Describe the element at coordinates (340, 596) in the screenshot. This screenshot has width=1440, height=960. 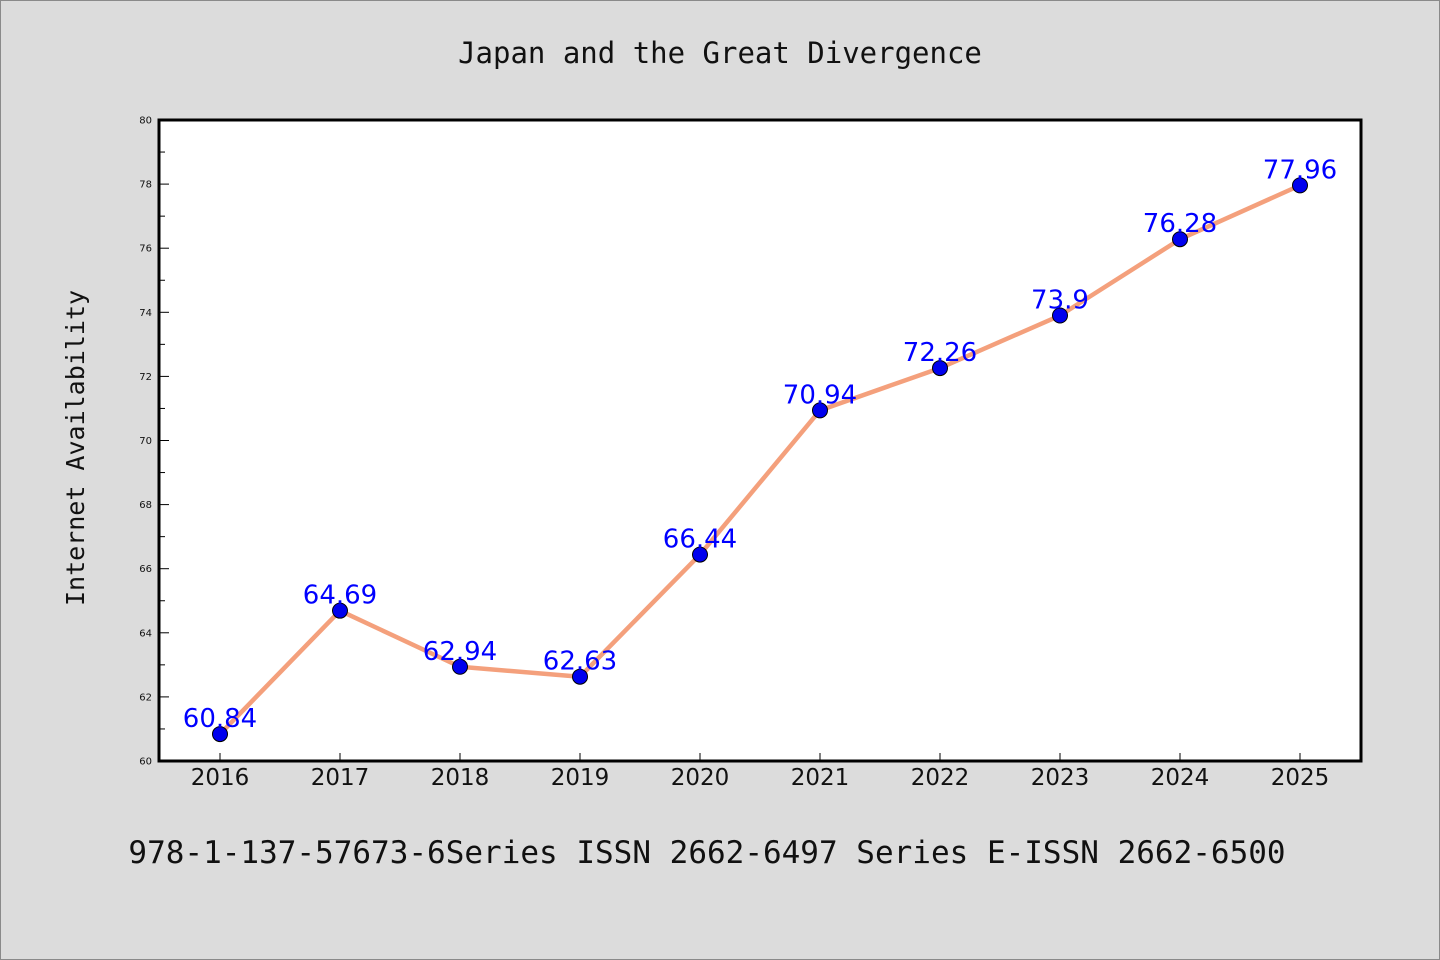
I see `data-label: 64.69` at that location.